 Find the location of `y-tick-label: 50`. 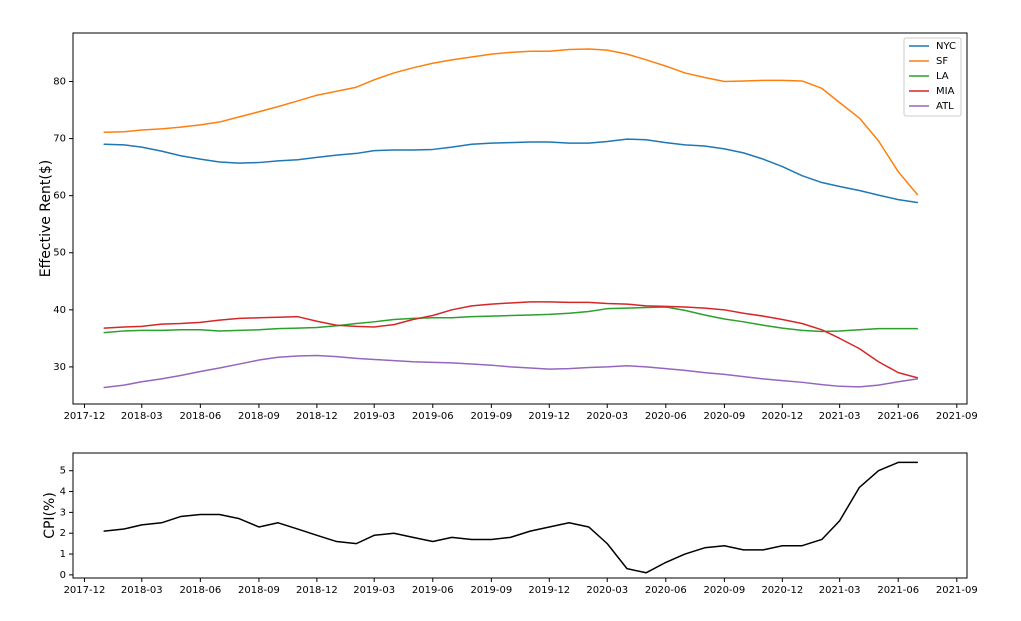

y-tick-label: 50 is located at coordinates (59, 253).